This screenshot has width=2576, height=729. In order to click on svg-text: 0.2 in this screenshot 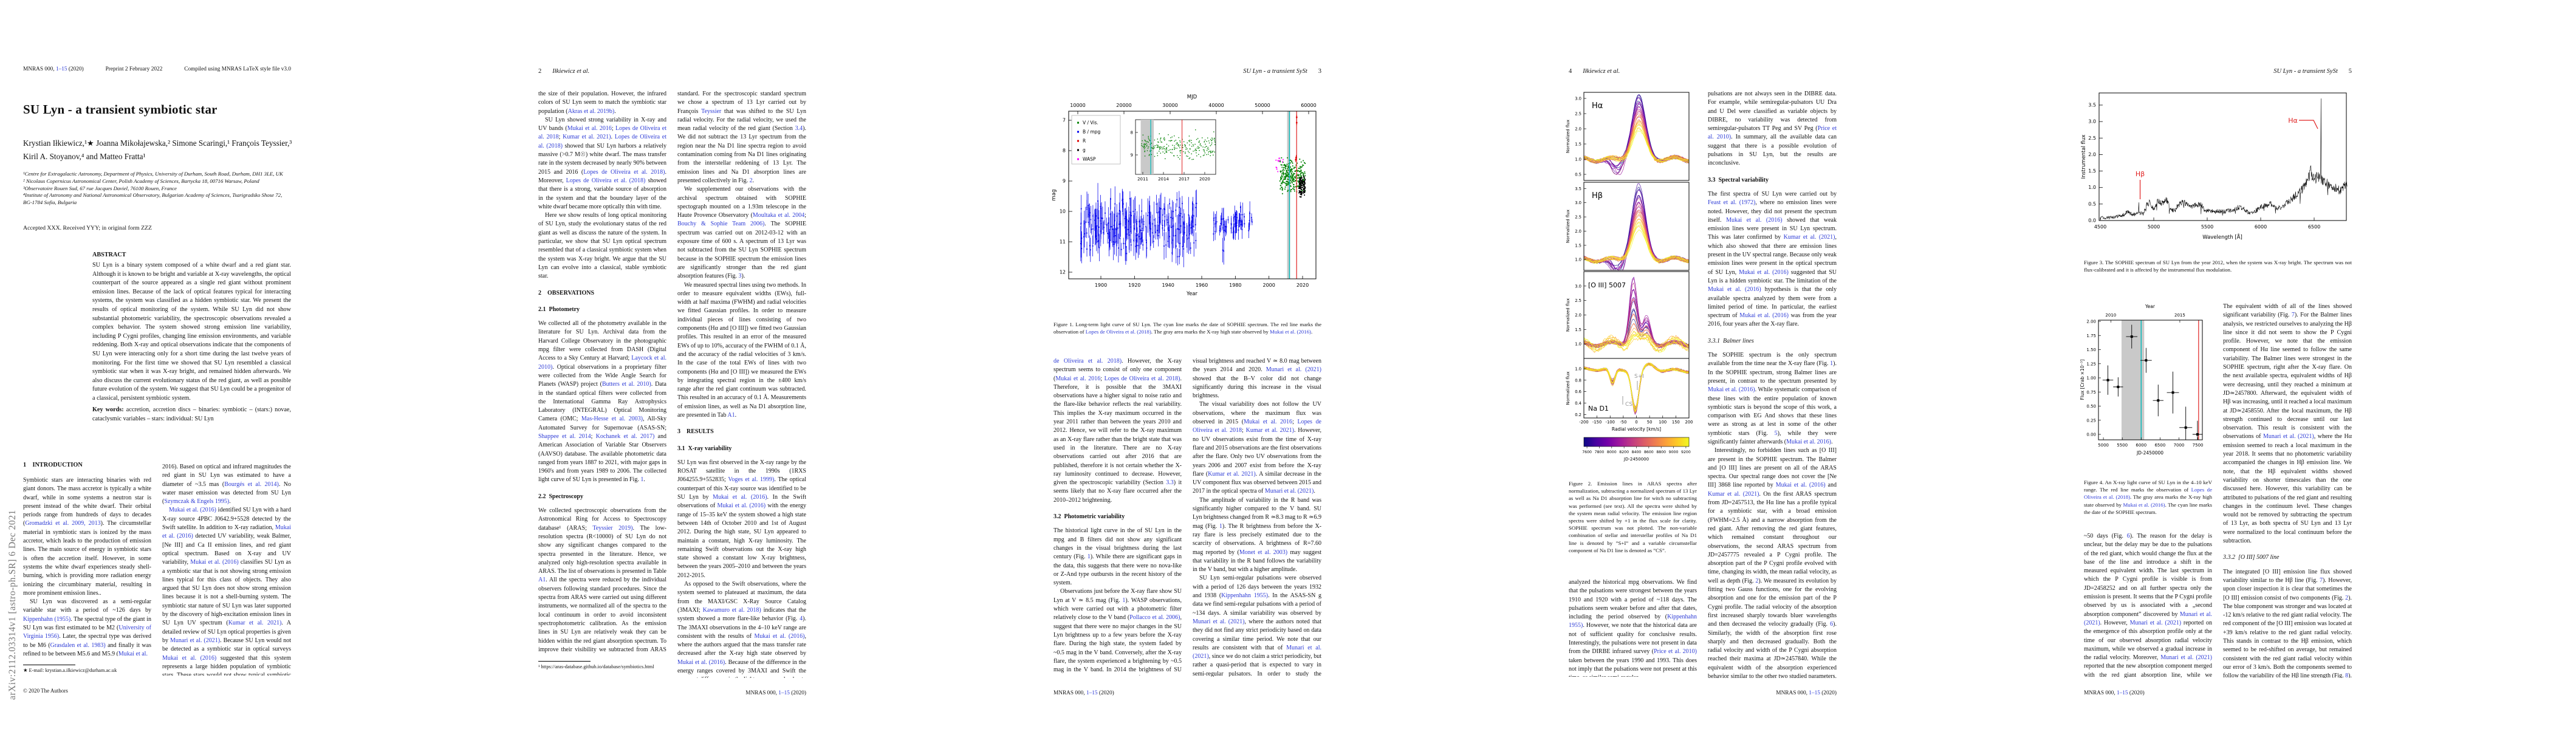, I will do `click(1578, 414)`.